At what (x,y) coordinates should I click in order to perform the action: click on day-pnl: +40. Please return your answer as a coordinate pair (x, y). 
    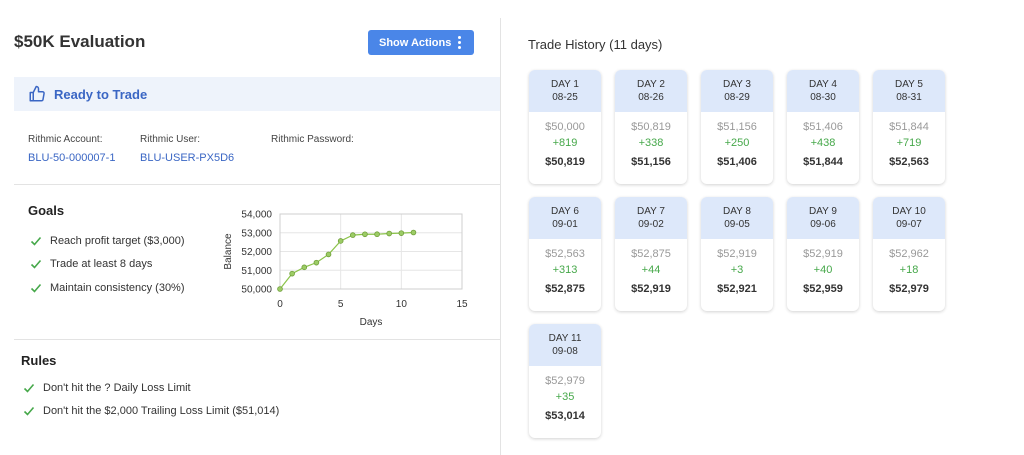
    Looking at the image, I should click on (823, 270).